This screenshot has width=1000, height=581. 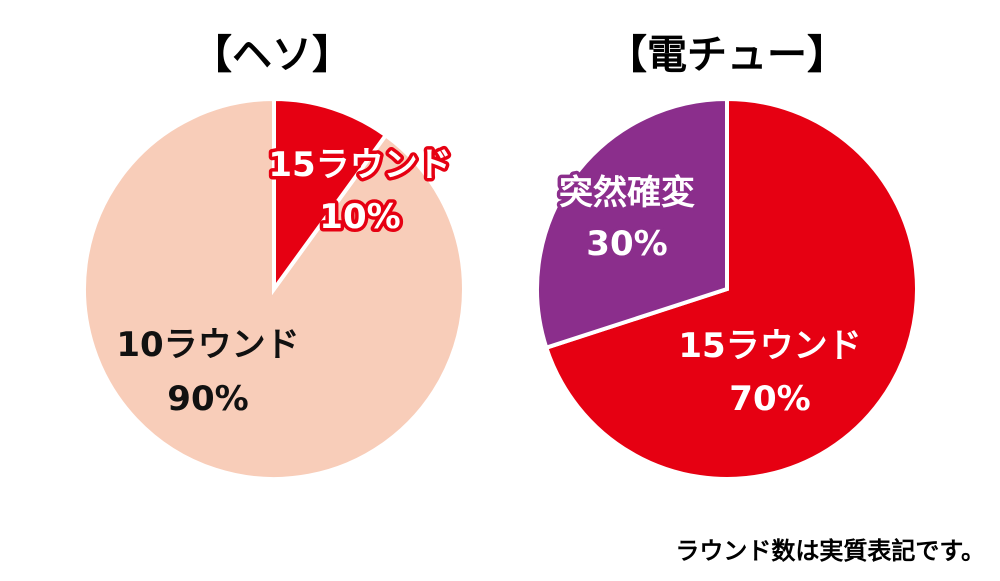 What do you see at coordinates (330, 196) in the screenshot?
I see `pie-heso-slice-15-round` at bounding box center [330, 196].